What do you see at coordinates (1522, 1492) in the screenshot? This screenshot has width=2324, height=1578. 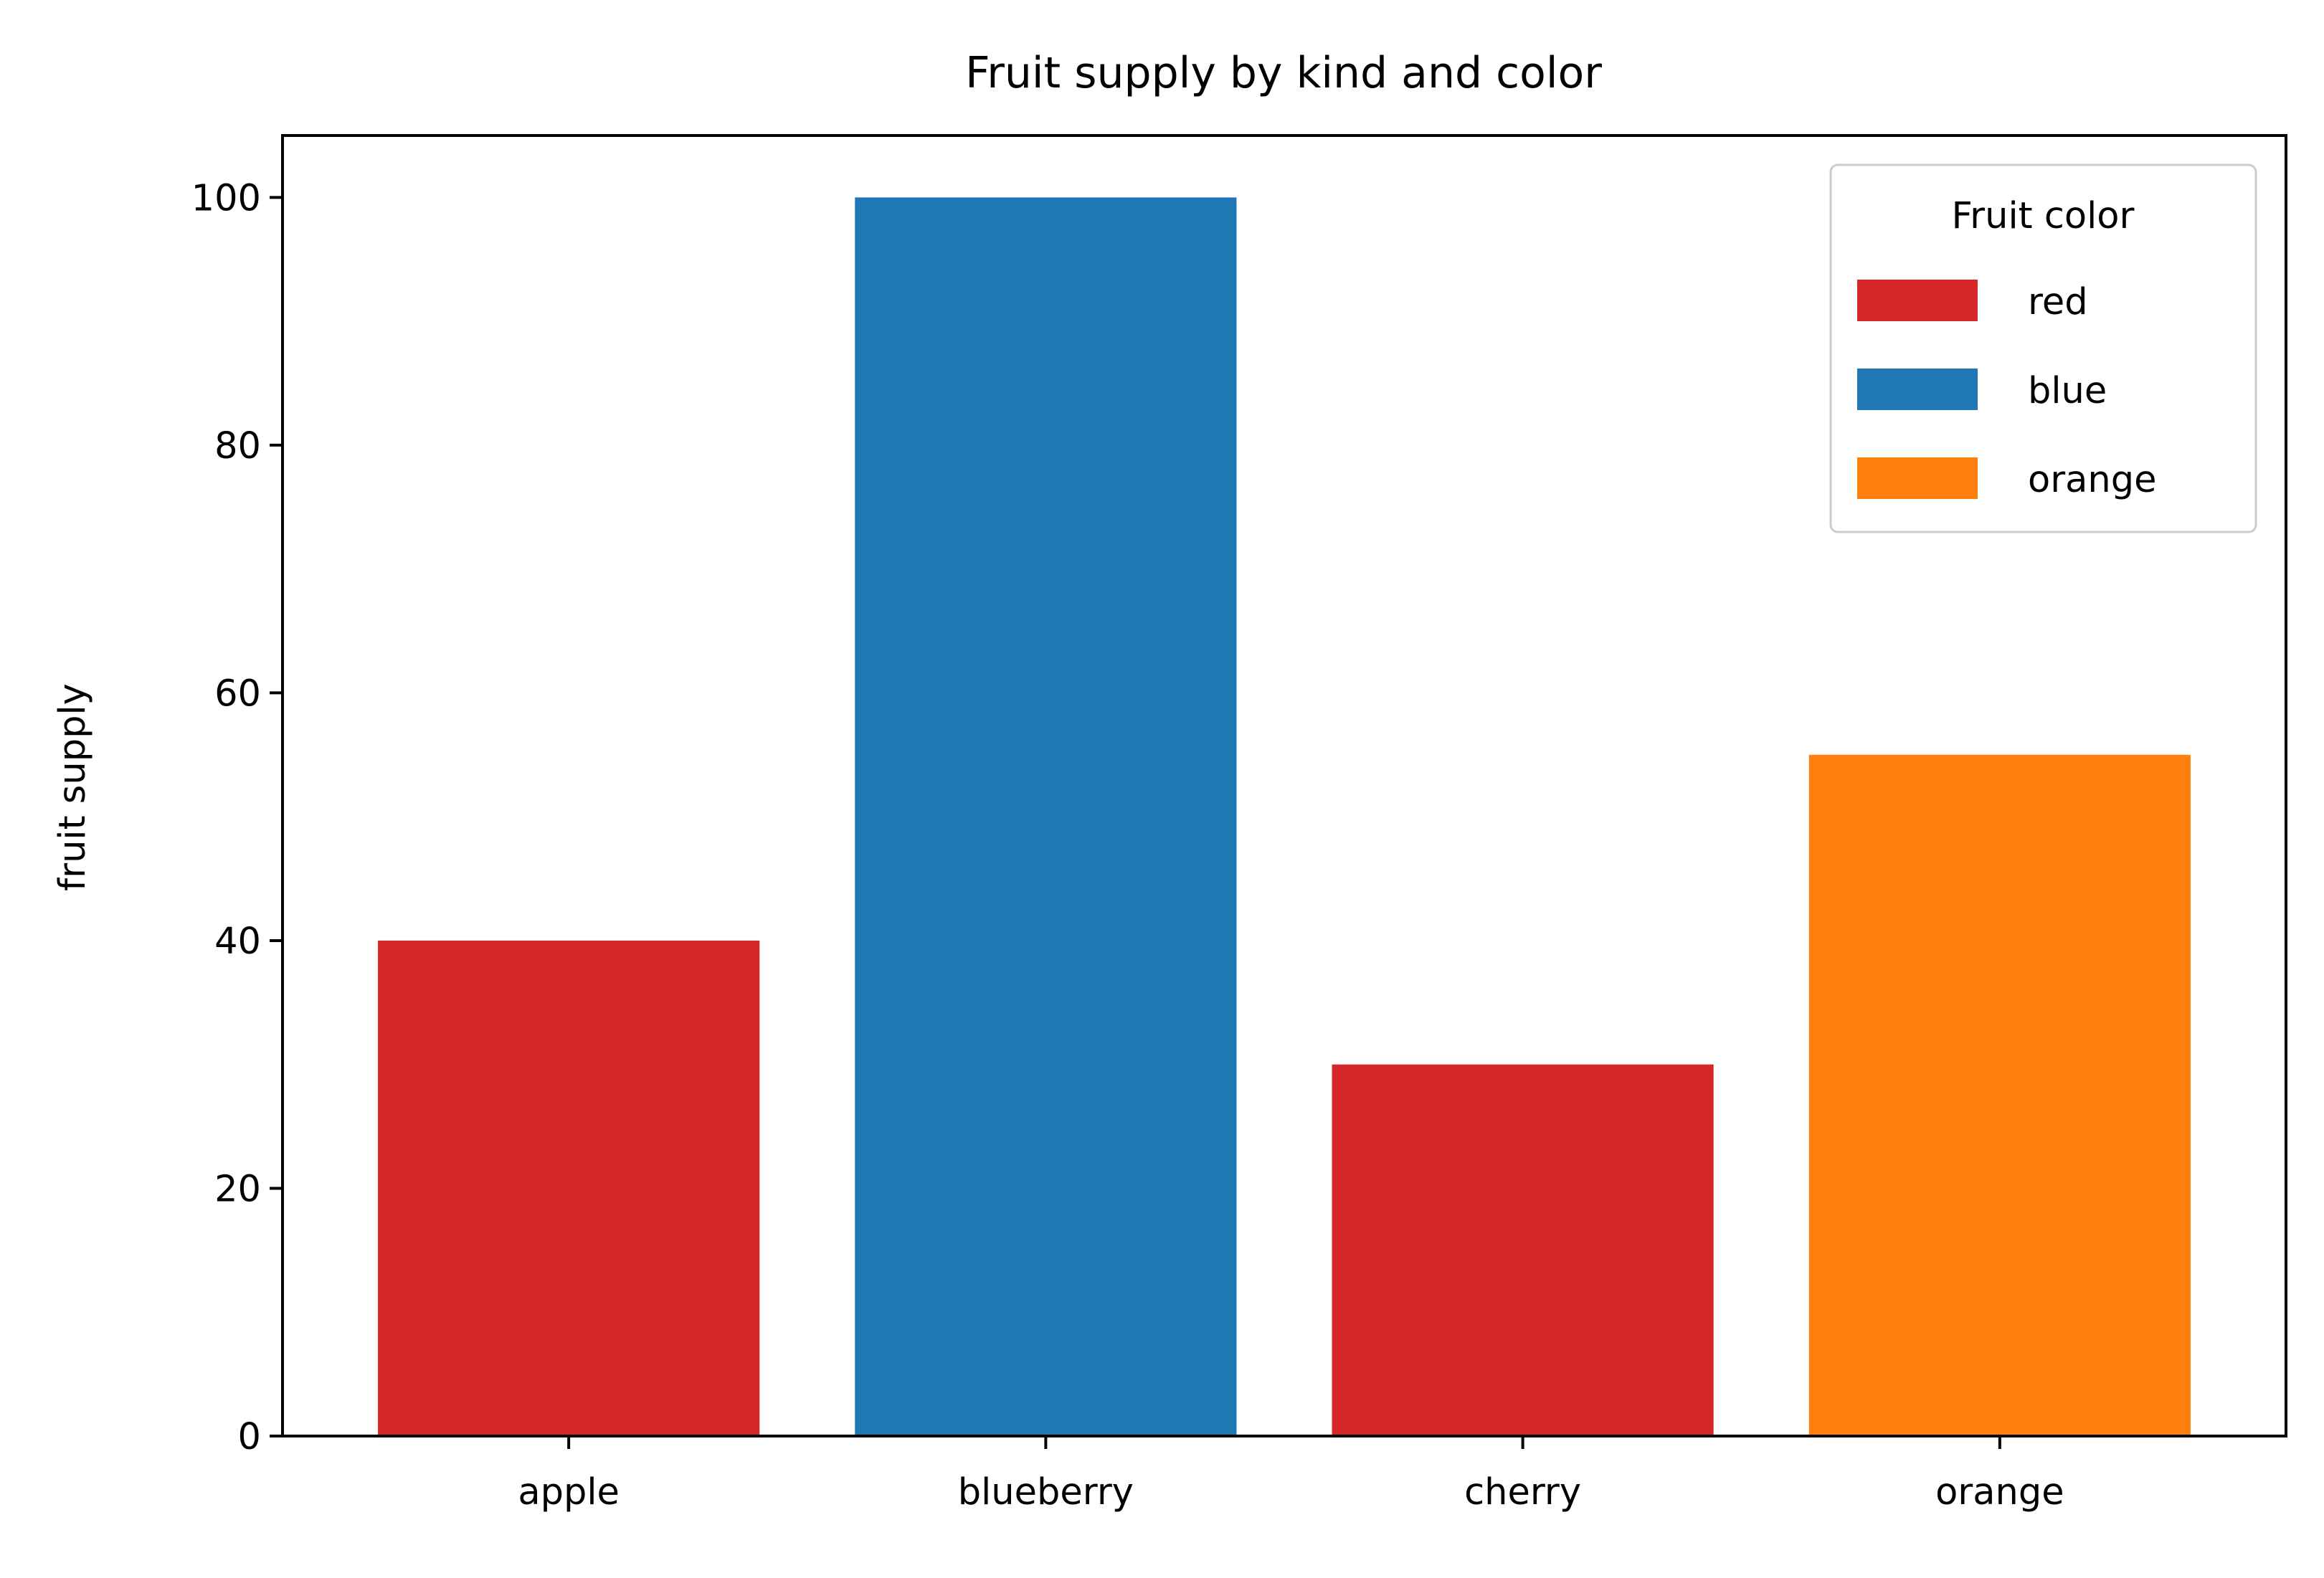 I see `x-tick-label: cherry` at bounding box center [1522, 1492].